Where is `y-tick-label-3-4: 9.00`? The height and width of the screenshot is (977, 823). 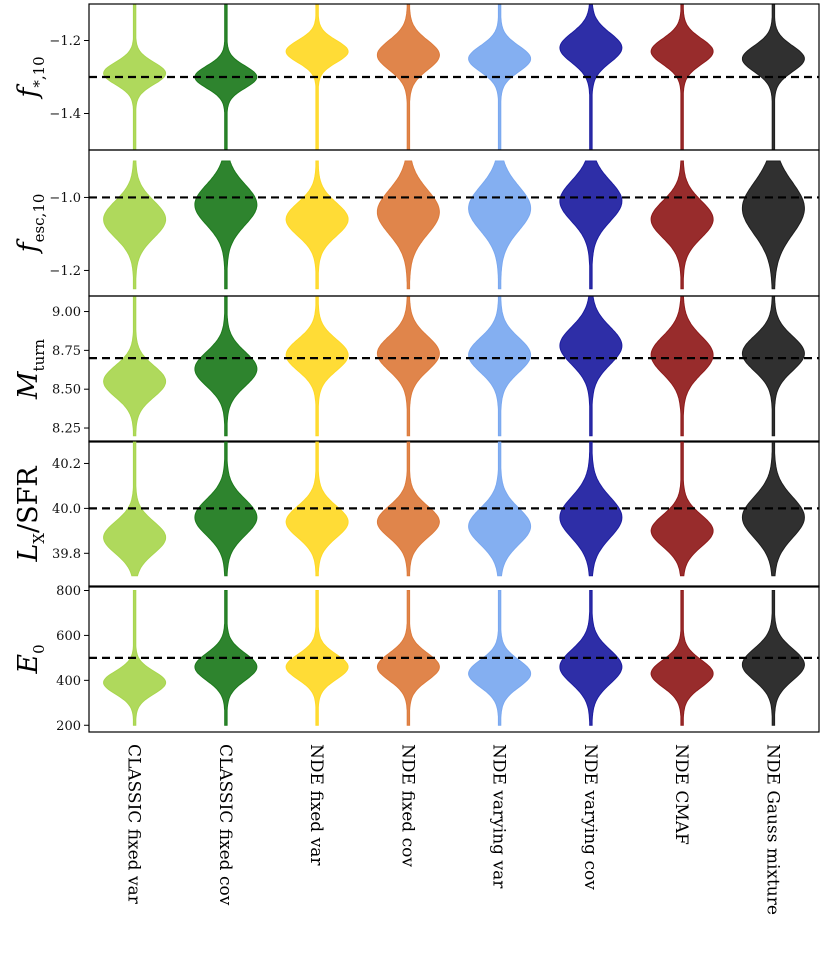 y-tick-label-3-4: 9.00 is located at coordinates (66, 312).